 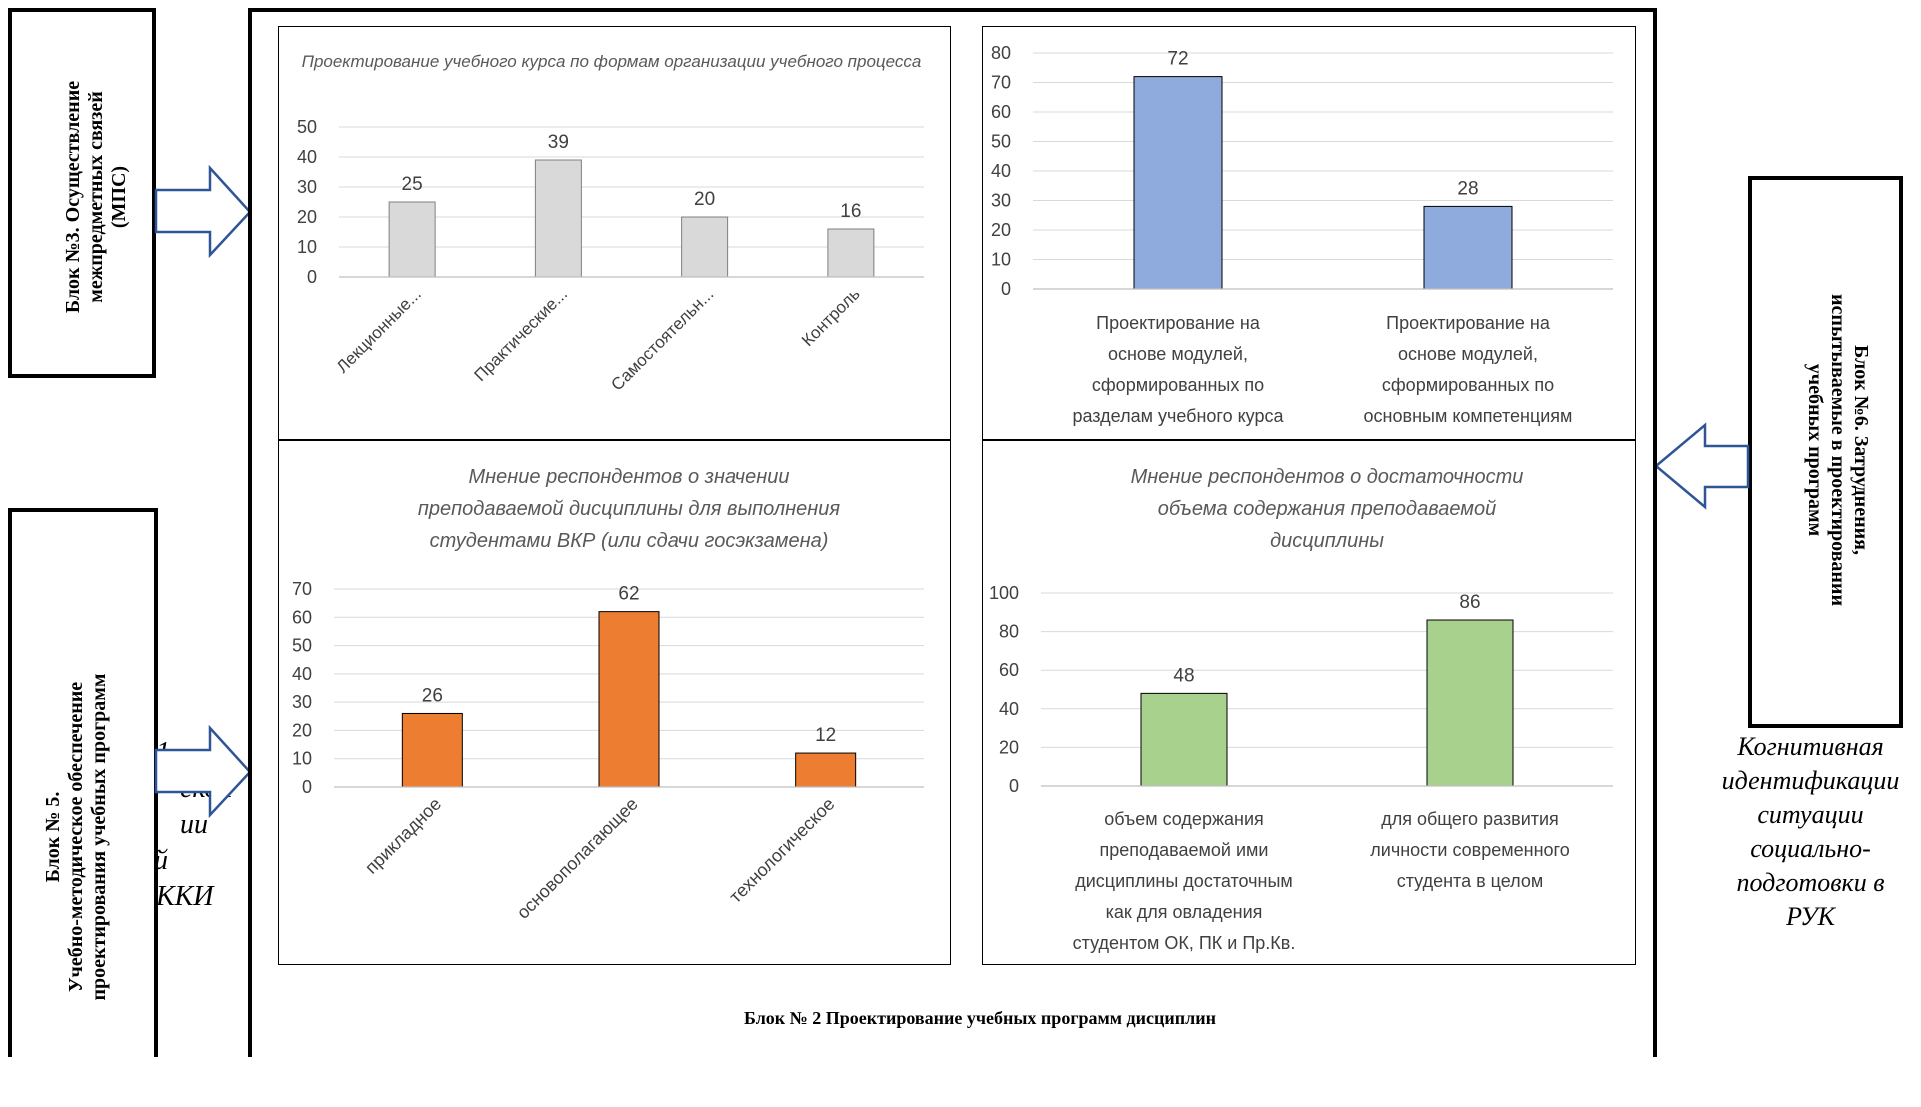 I want to click on category-label: прикладное, so click(x=403, y=836).